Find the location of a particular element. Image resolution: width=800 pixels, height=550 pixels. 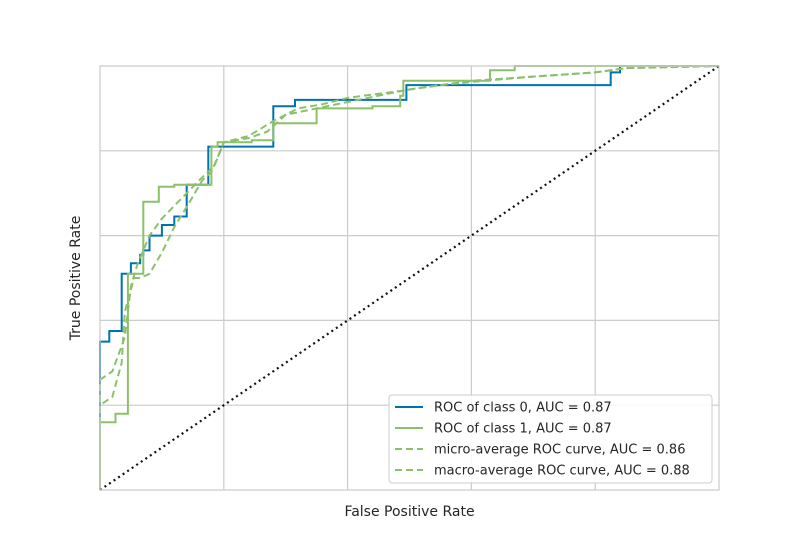

legend-label-series-1: ROC of class 0, AUC = 0.87 is located at coordinates (523, 408).